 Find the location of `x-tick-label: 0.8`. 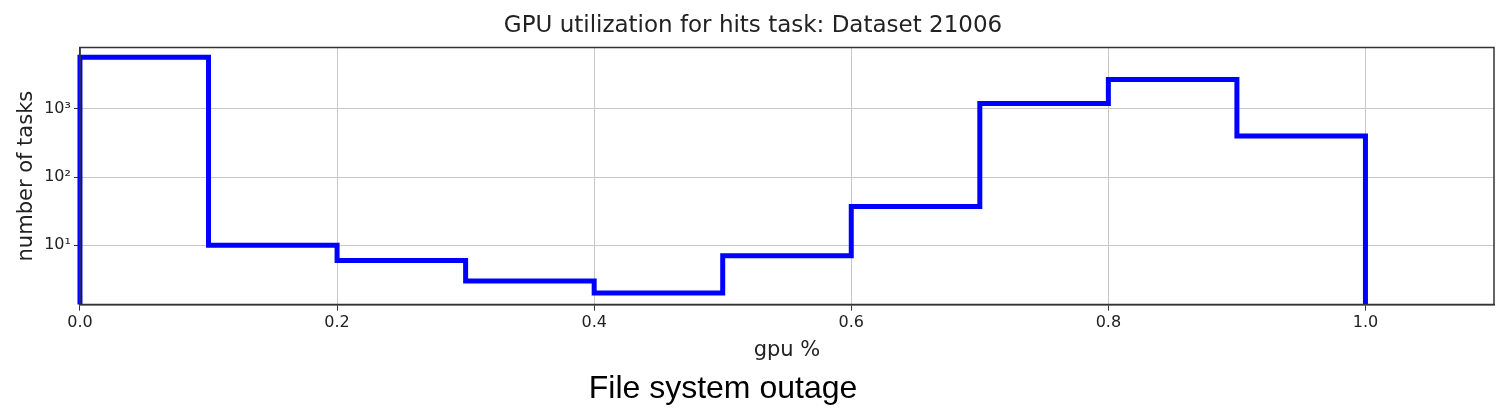

x-tick-label: 0.8 is located at coordinates (1108, 322).